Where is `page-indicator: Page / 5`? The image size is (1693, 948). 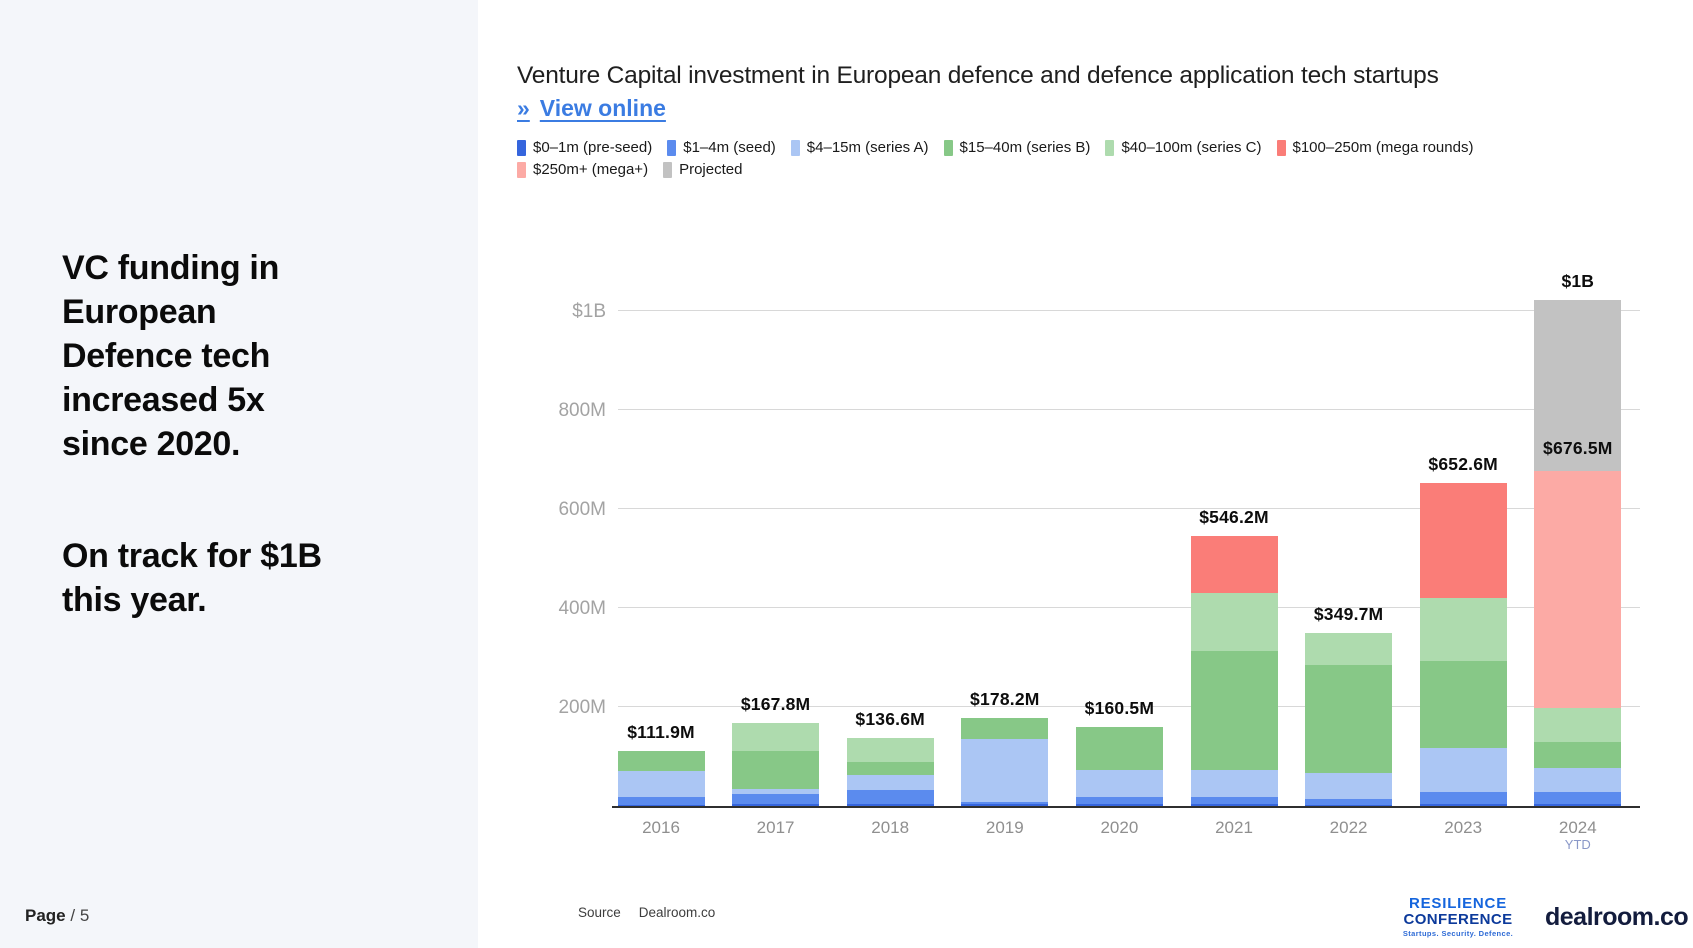
page-indicator: Page / 5 is located at coordinates (57, 916).